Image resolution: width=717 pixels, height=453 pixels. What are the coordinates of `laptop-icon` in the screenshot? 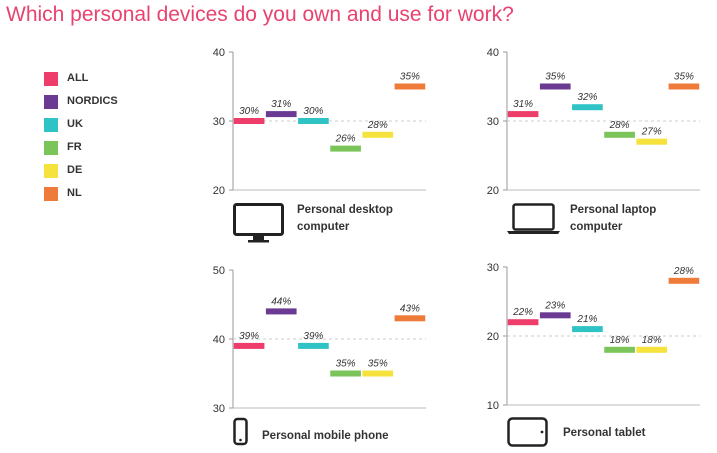 It's located at (533, 218).